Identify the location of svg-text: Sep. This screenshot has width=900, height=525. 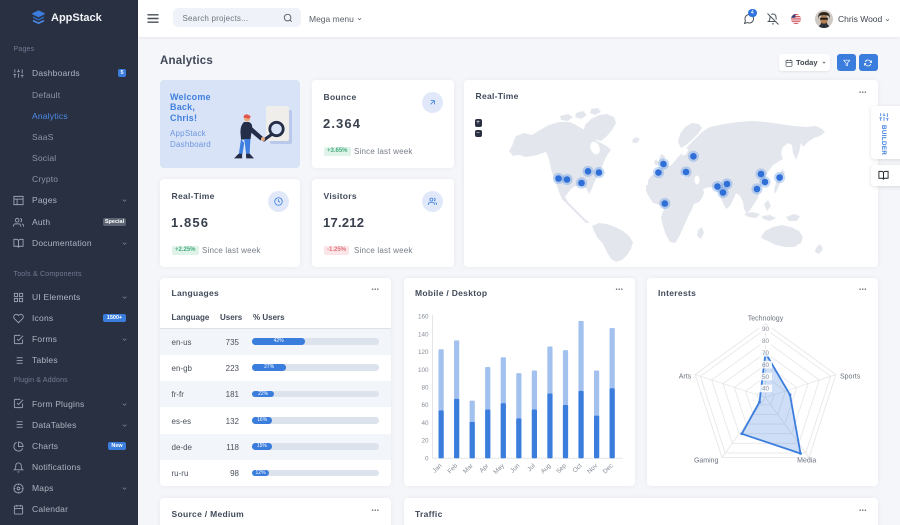
(561, 468).